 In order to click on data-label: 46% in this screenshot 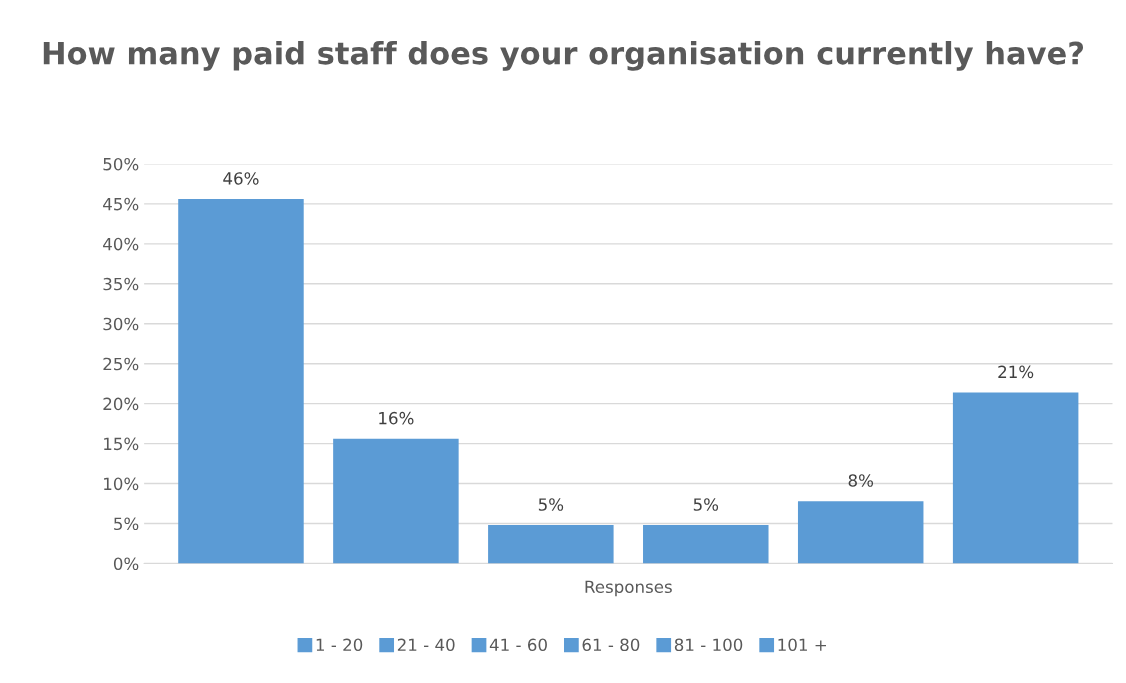, I will do `click(241, 178)`.